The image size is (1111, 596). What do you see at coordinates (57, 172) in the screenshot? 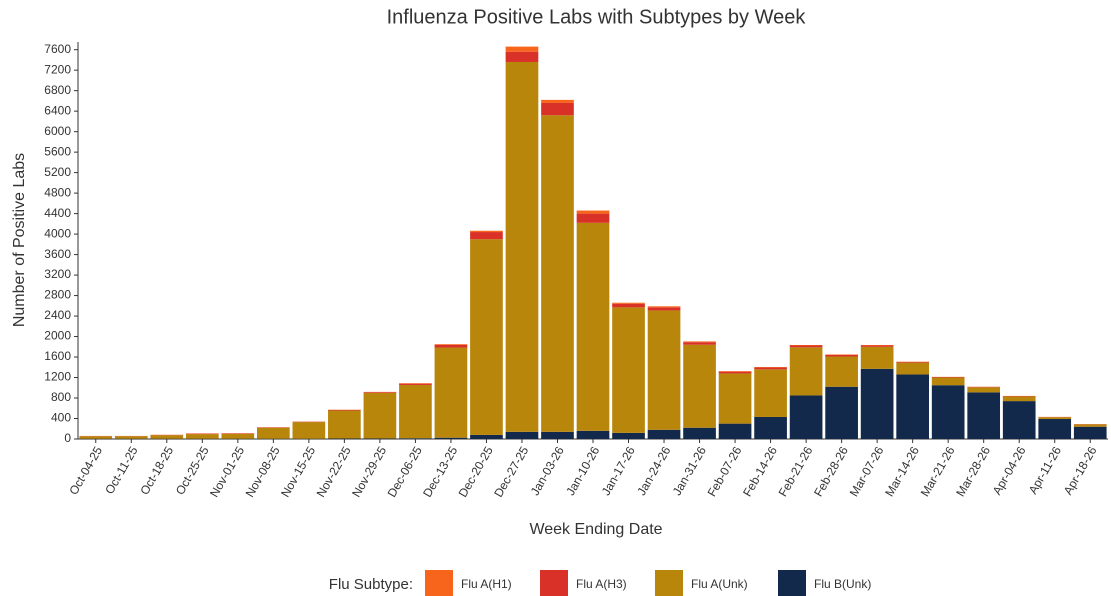
I see `y-tick-label: 5200` at bounding box center [57, 172].